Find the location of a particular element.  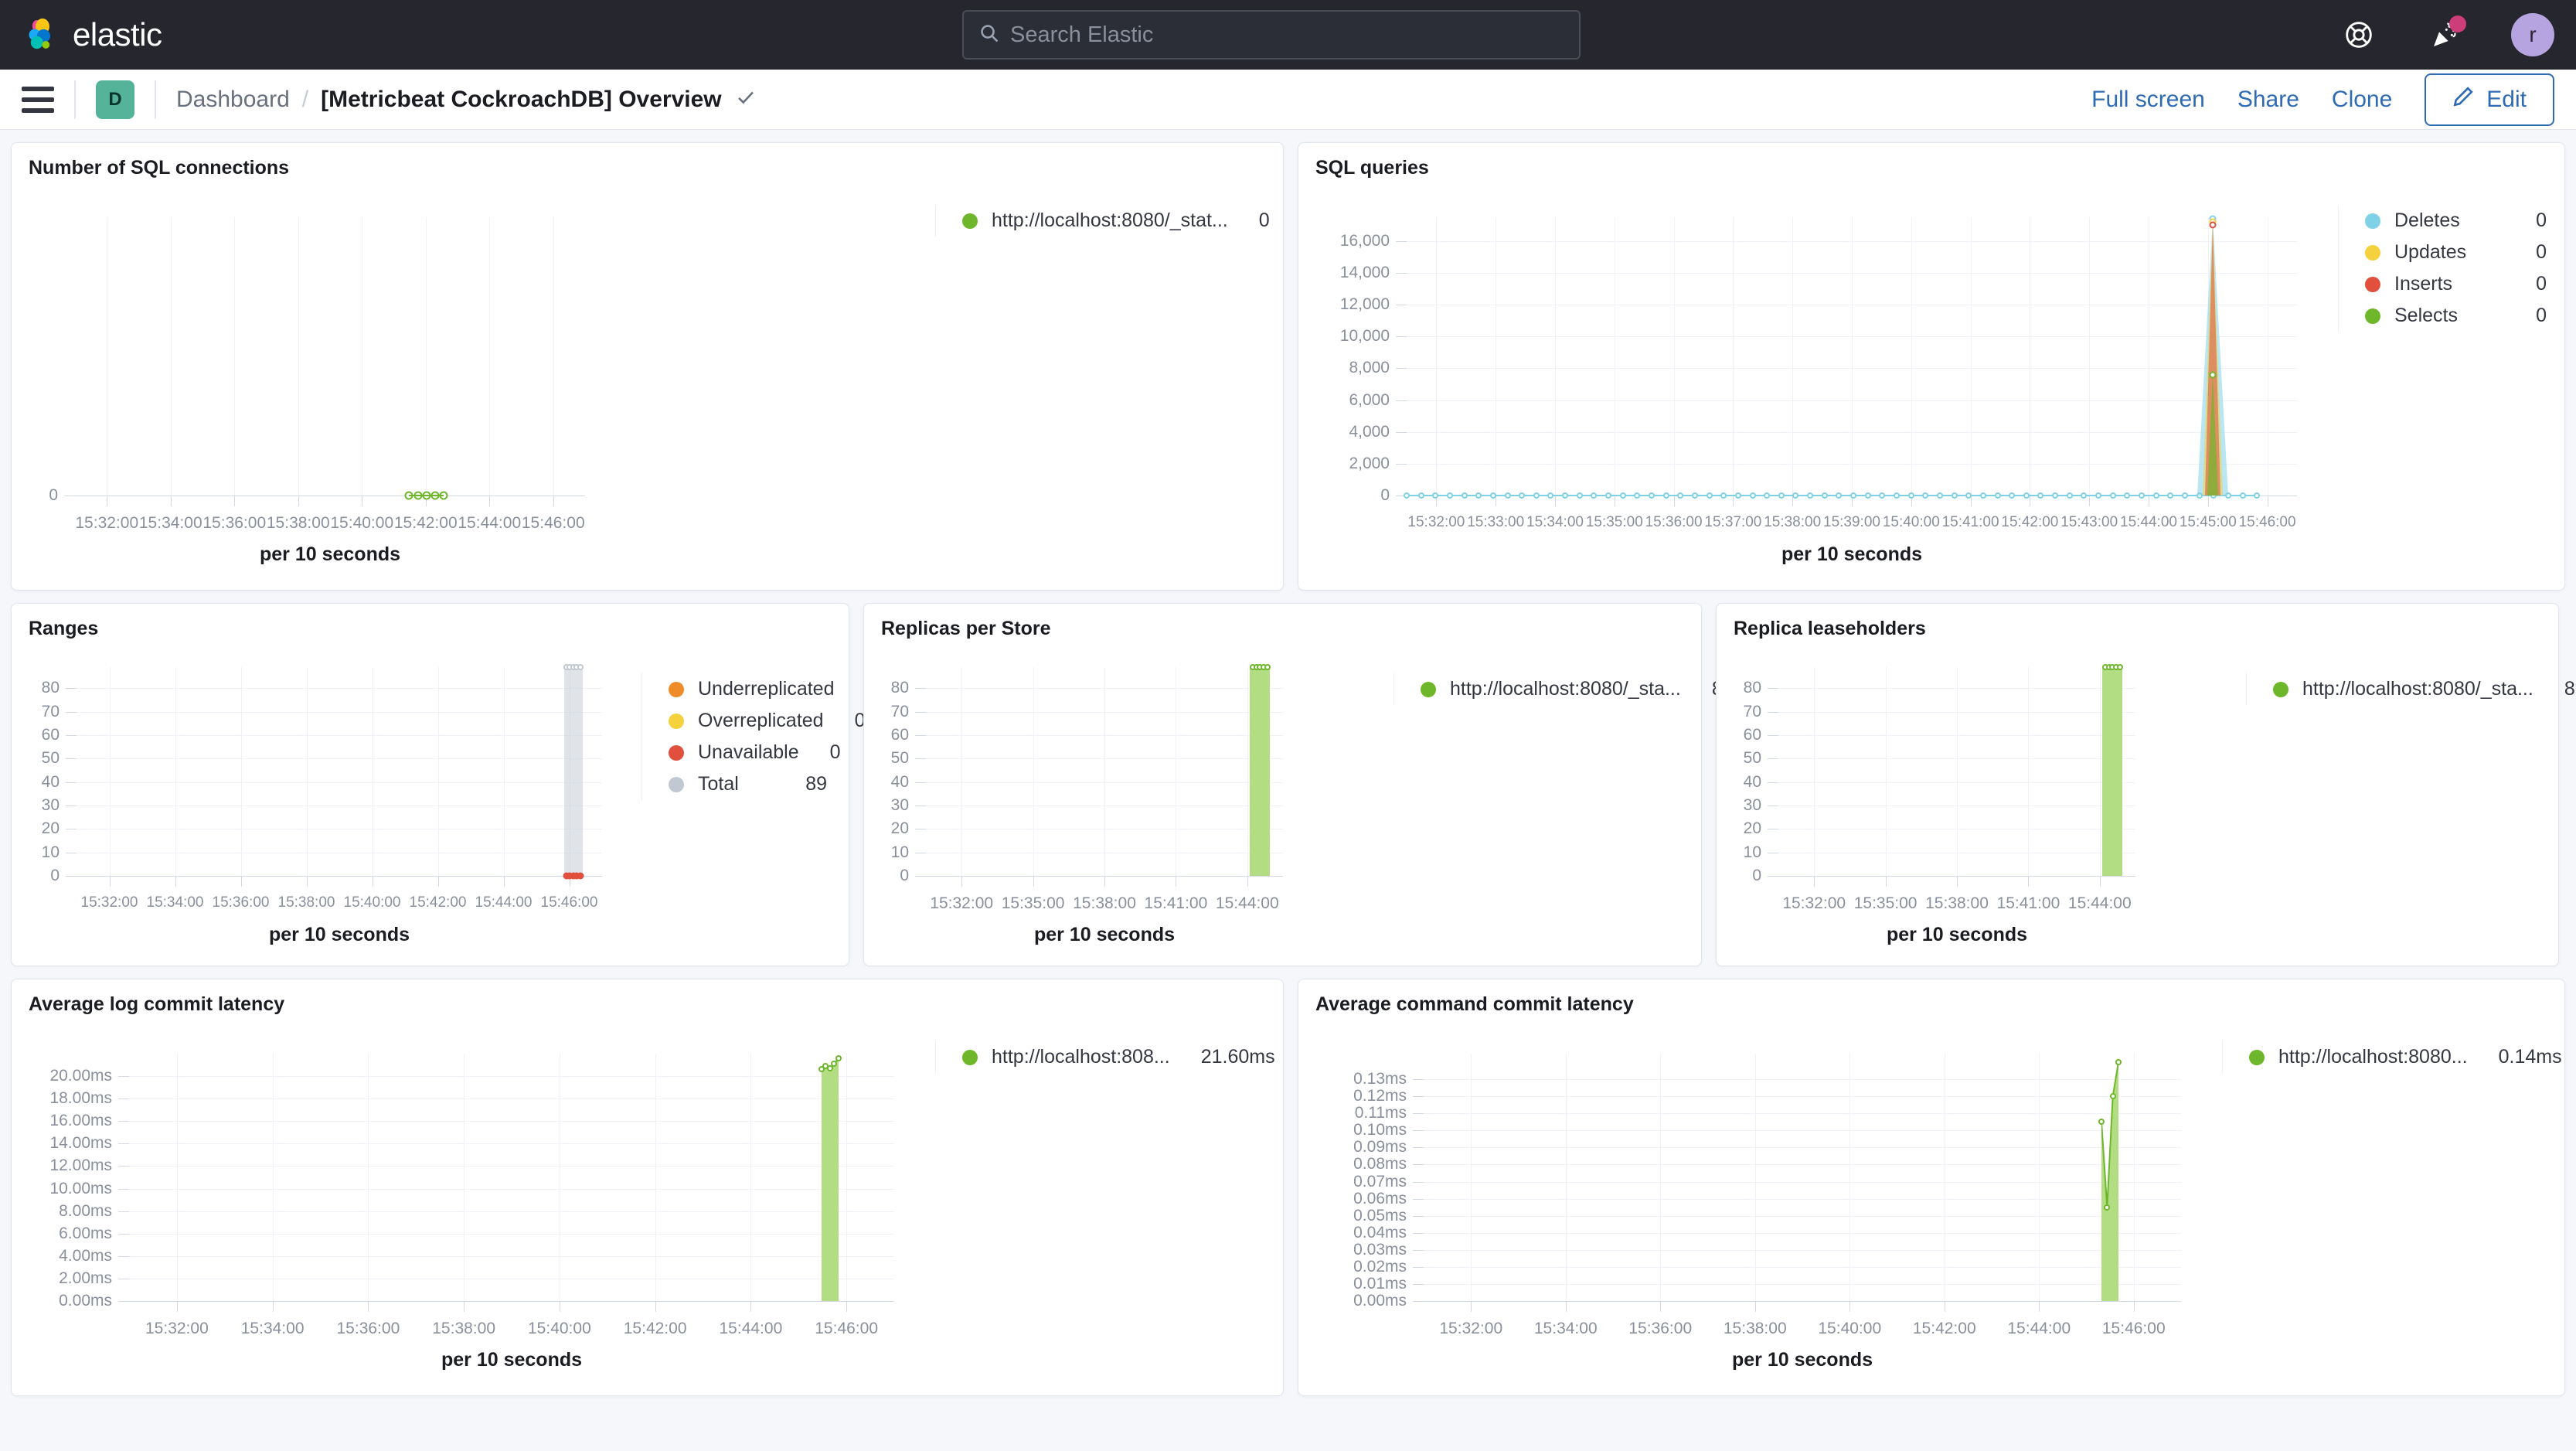

chart-legend: Deletes 0 Updates 0 Inserts 0 Selects 0 is located at coordinates (2446, 268).